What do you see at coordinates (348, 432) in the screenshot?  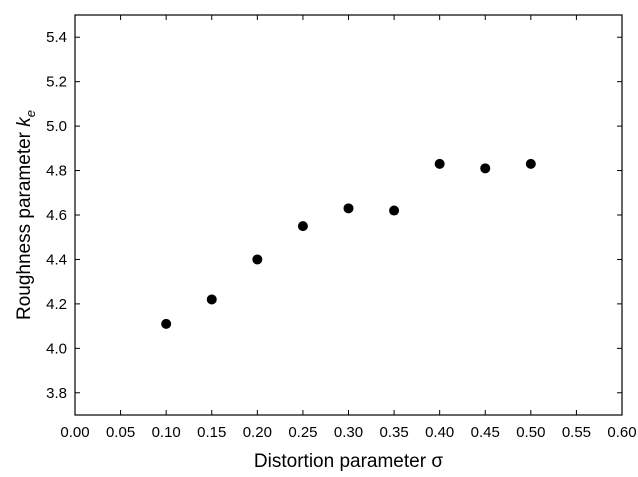 I see `x-tick-label: 0.30` at bounding box center [348, 432].